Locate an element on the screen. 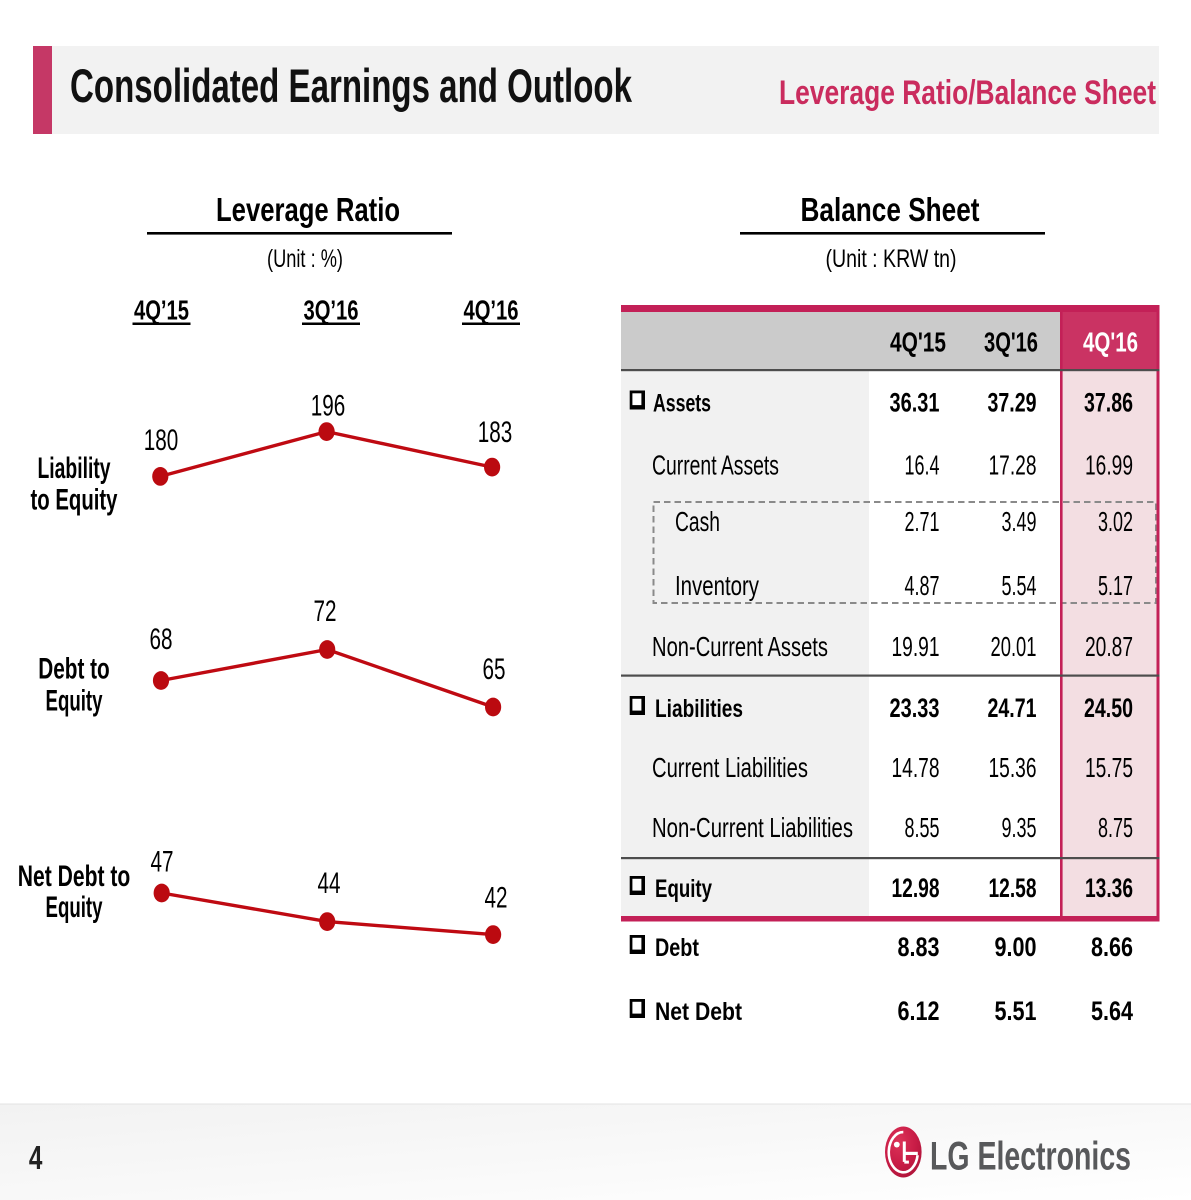 This screenshot has width=1191, height=1200. svg-text: 4Q’16 is located at coordinates (491, 310).